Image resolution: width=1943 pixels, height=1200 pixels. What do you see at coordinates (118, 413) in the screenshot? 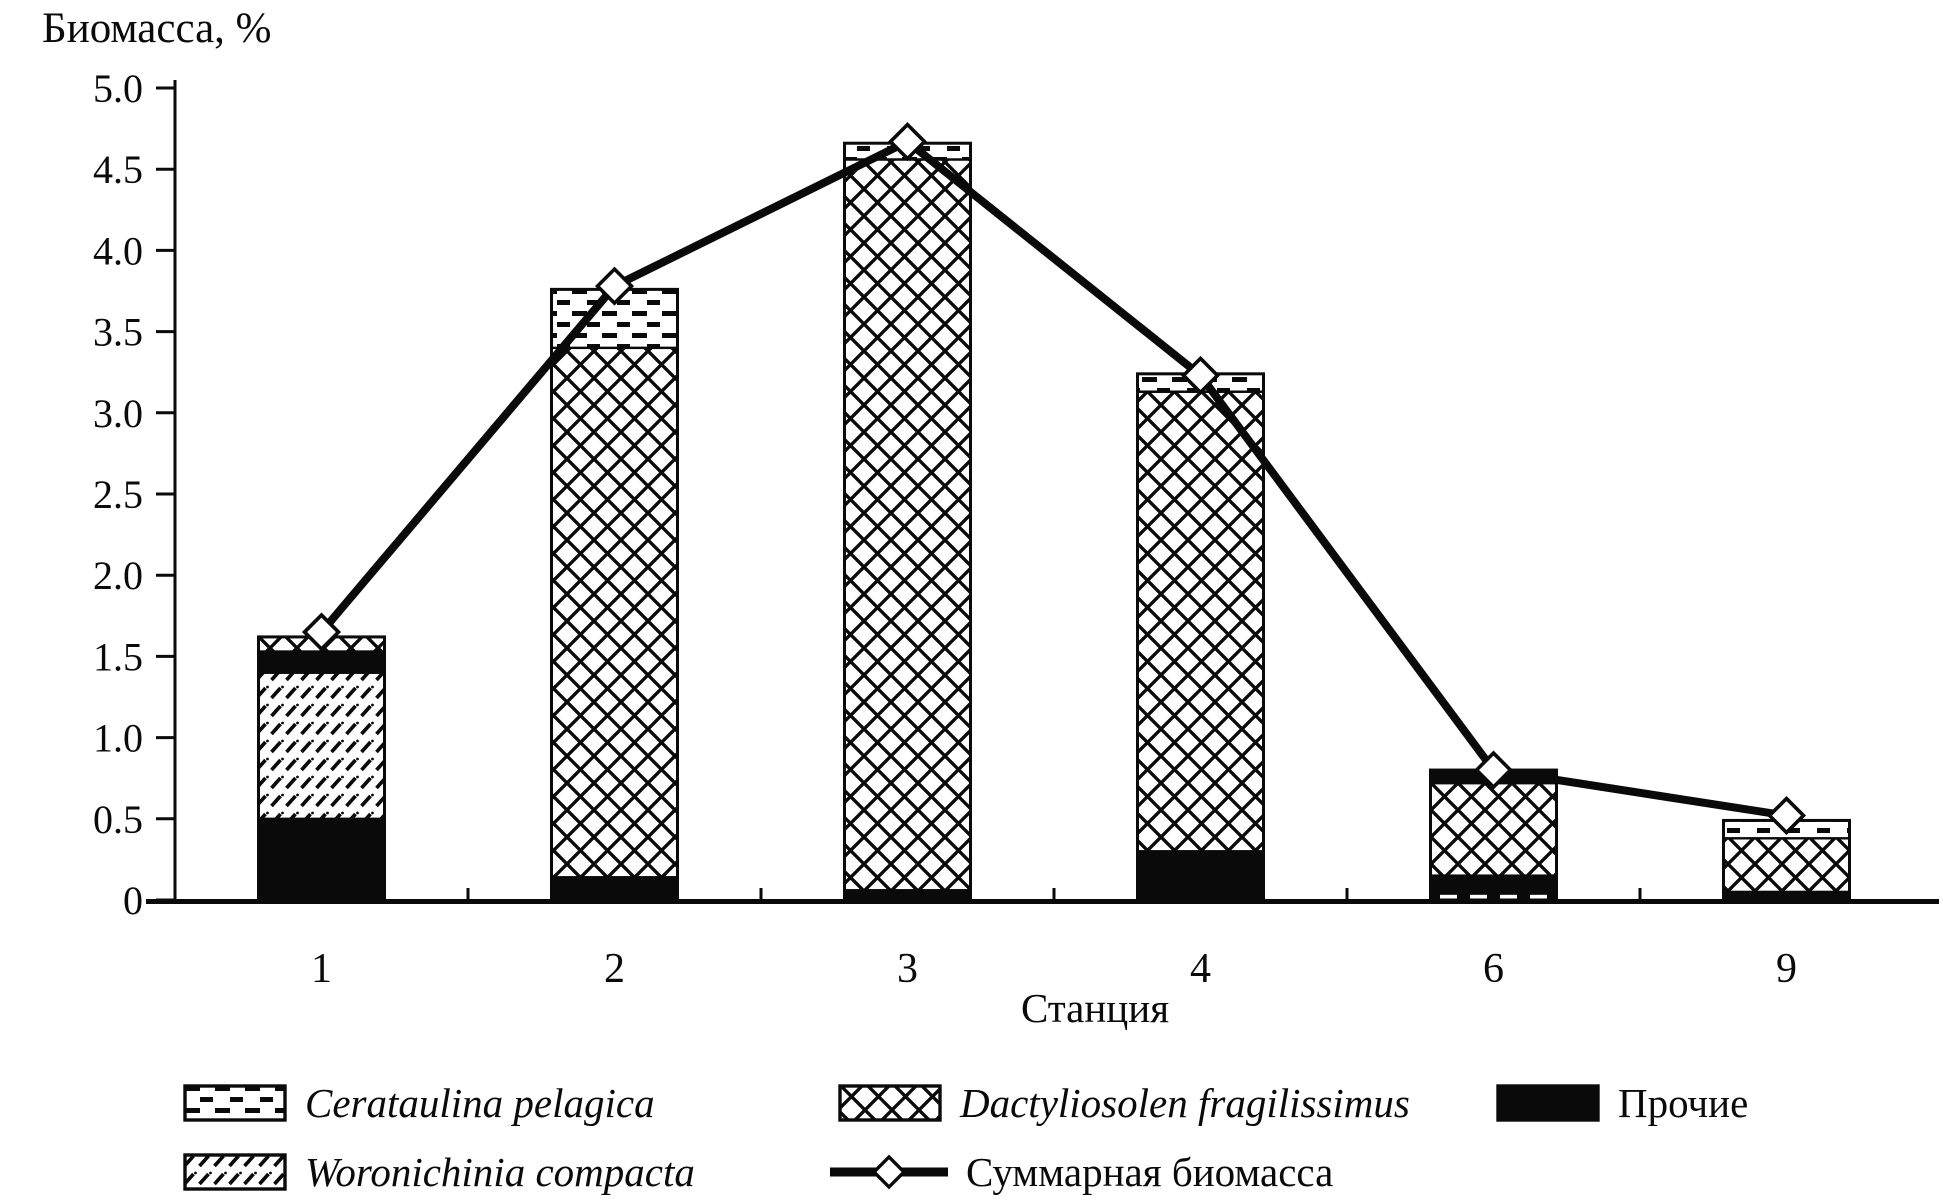
I see `y-tick-label: 3.0` at bounding box center [118, 413].